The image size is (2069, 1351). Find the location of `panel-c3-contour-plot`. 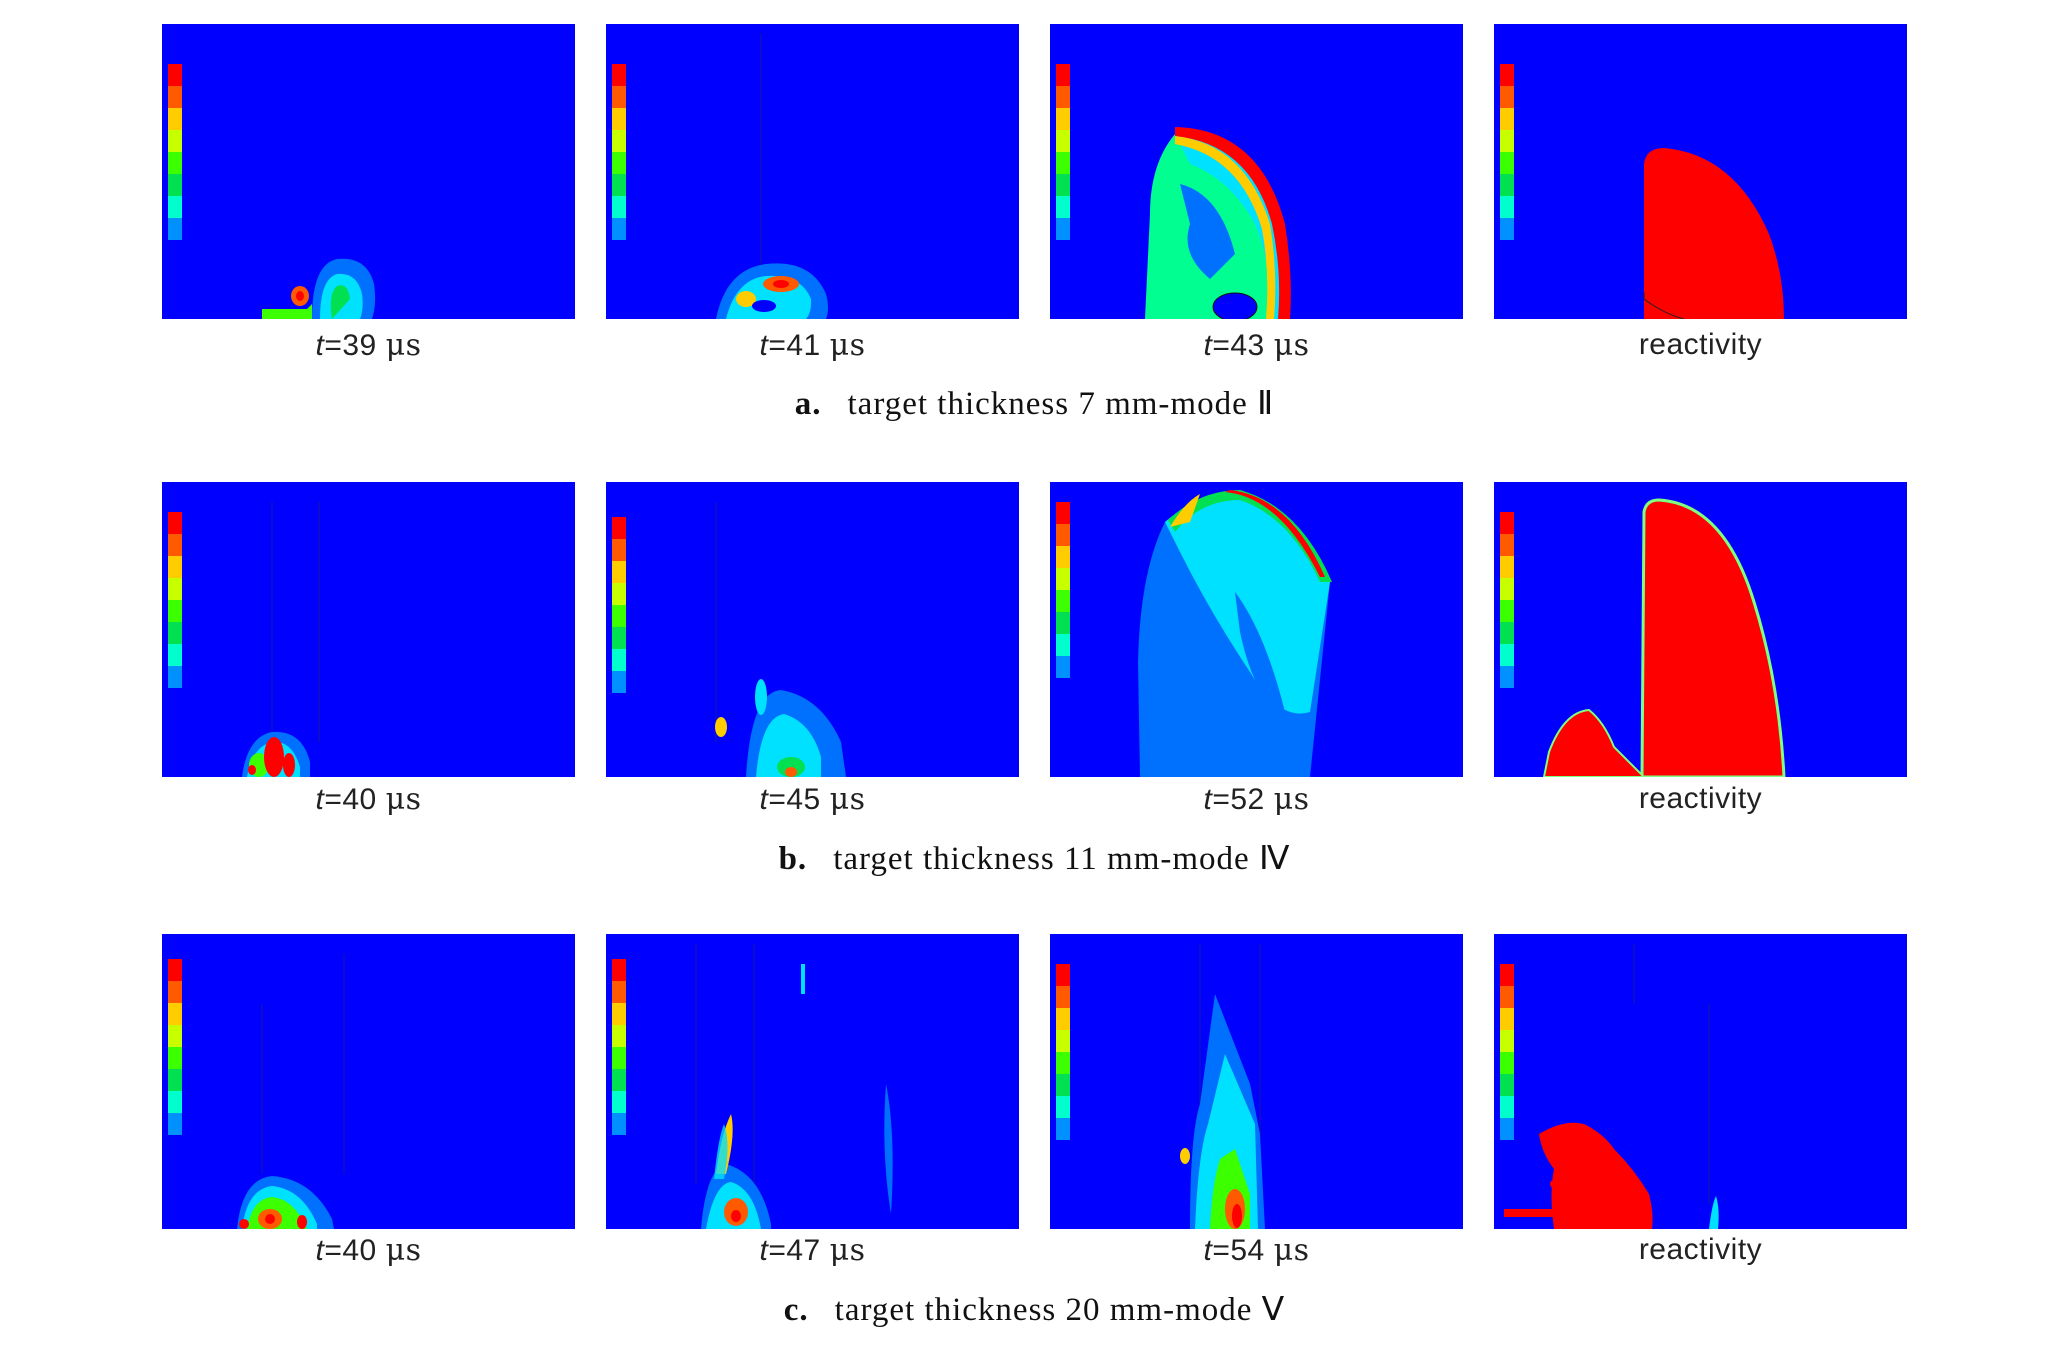

panel-c3-contour-plot is located at coordinates (1256, 1081).